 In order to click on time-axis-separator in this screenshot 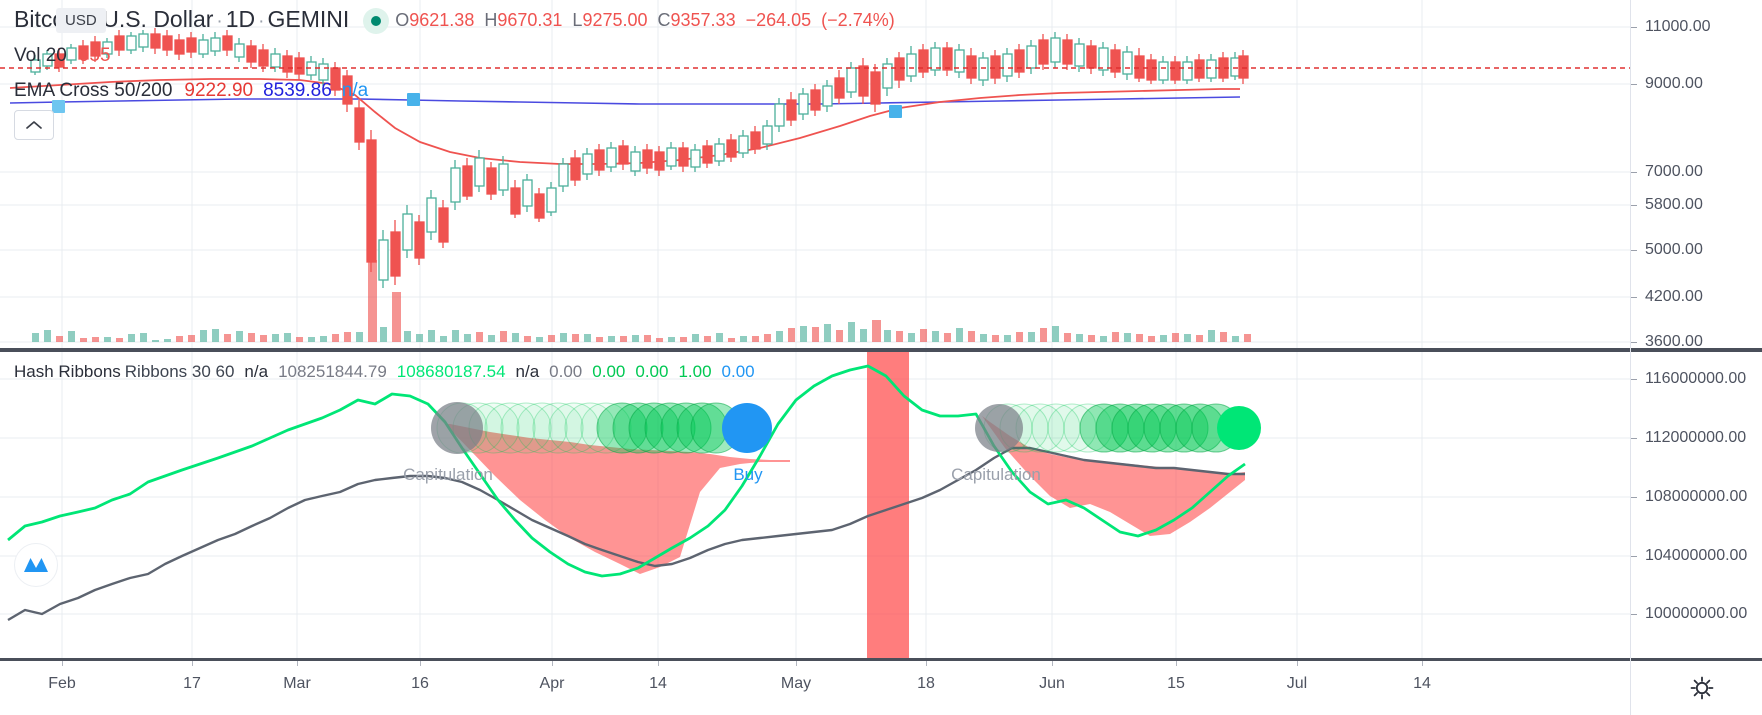, I will do `click(881, 659)`.